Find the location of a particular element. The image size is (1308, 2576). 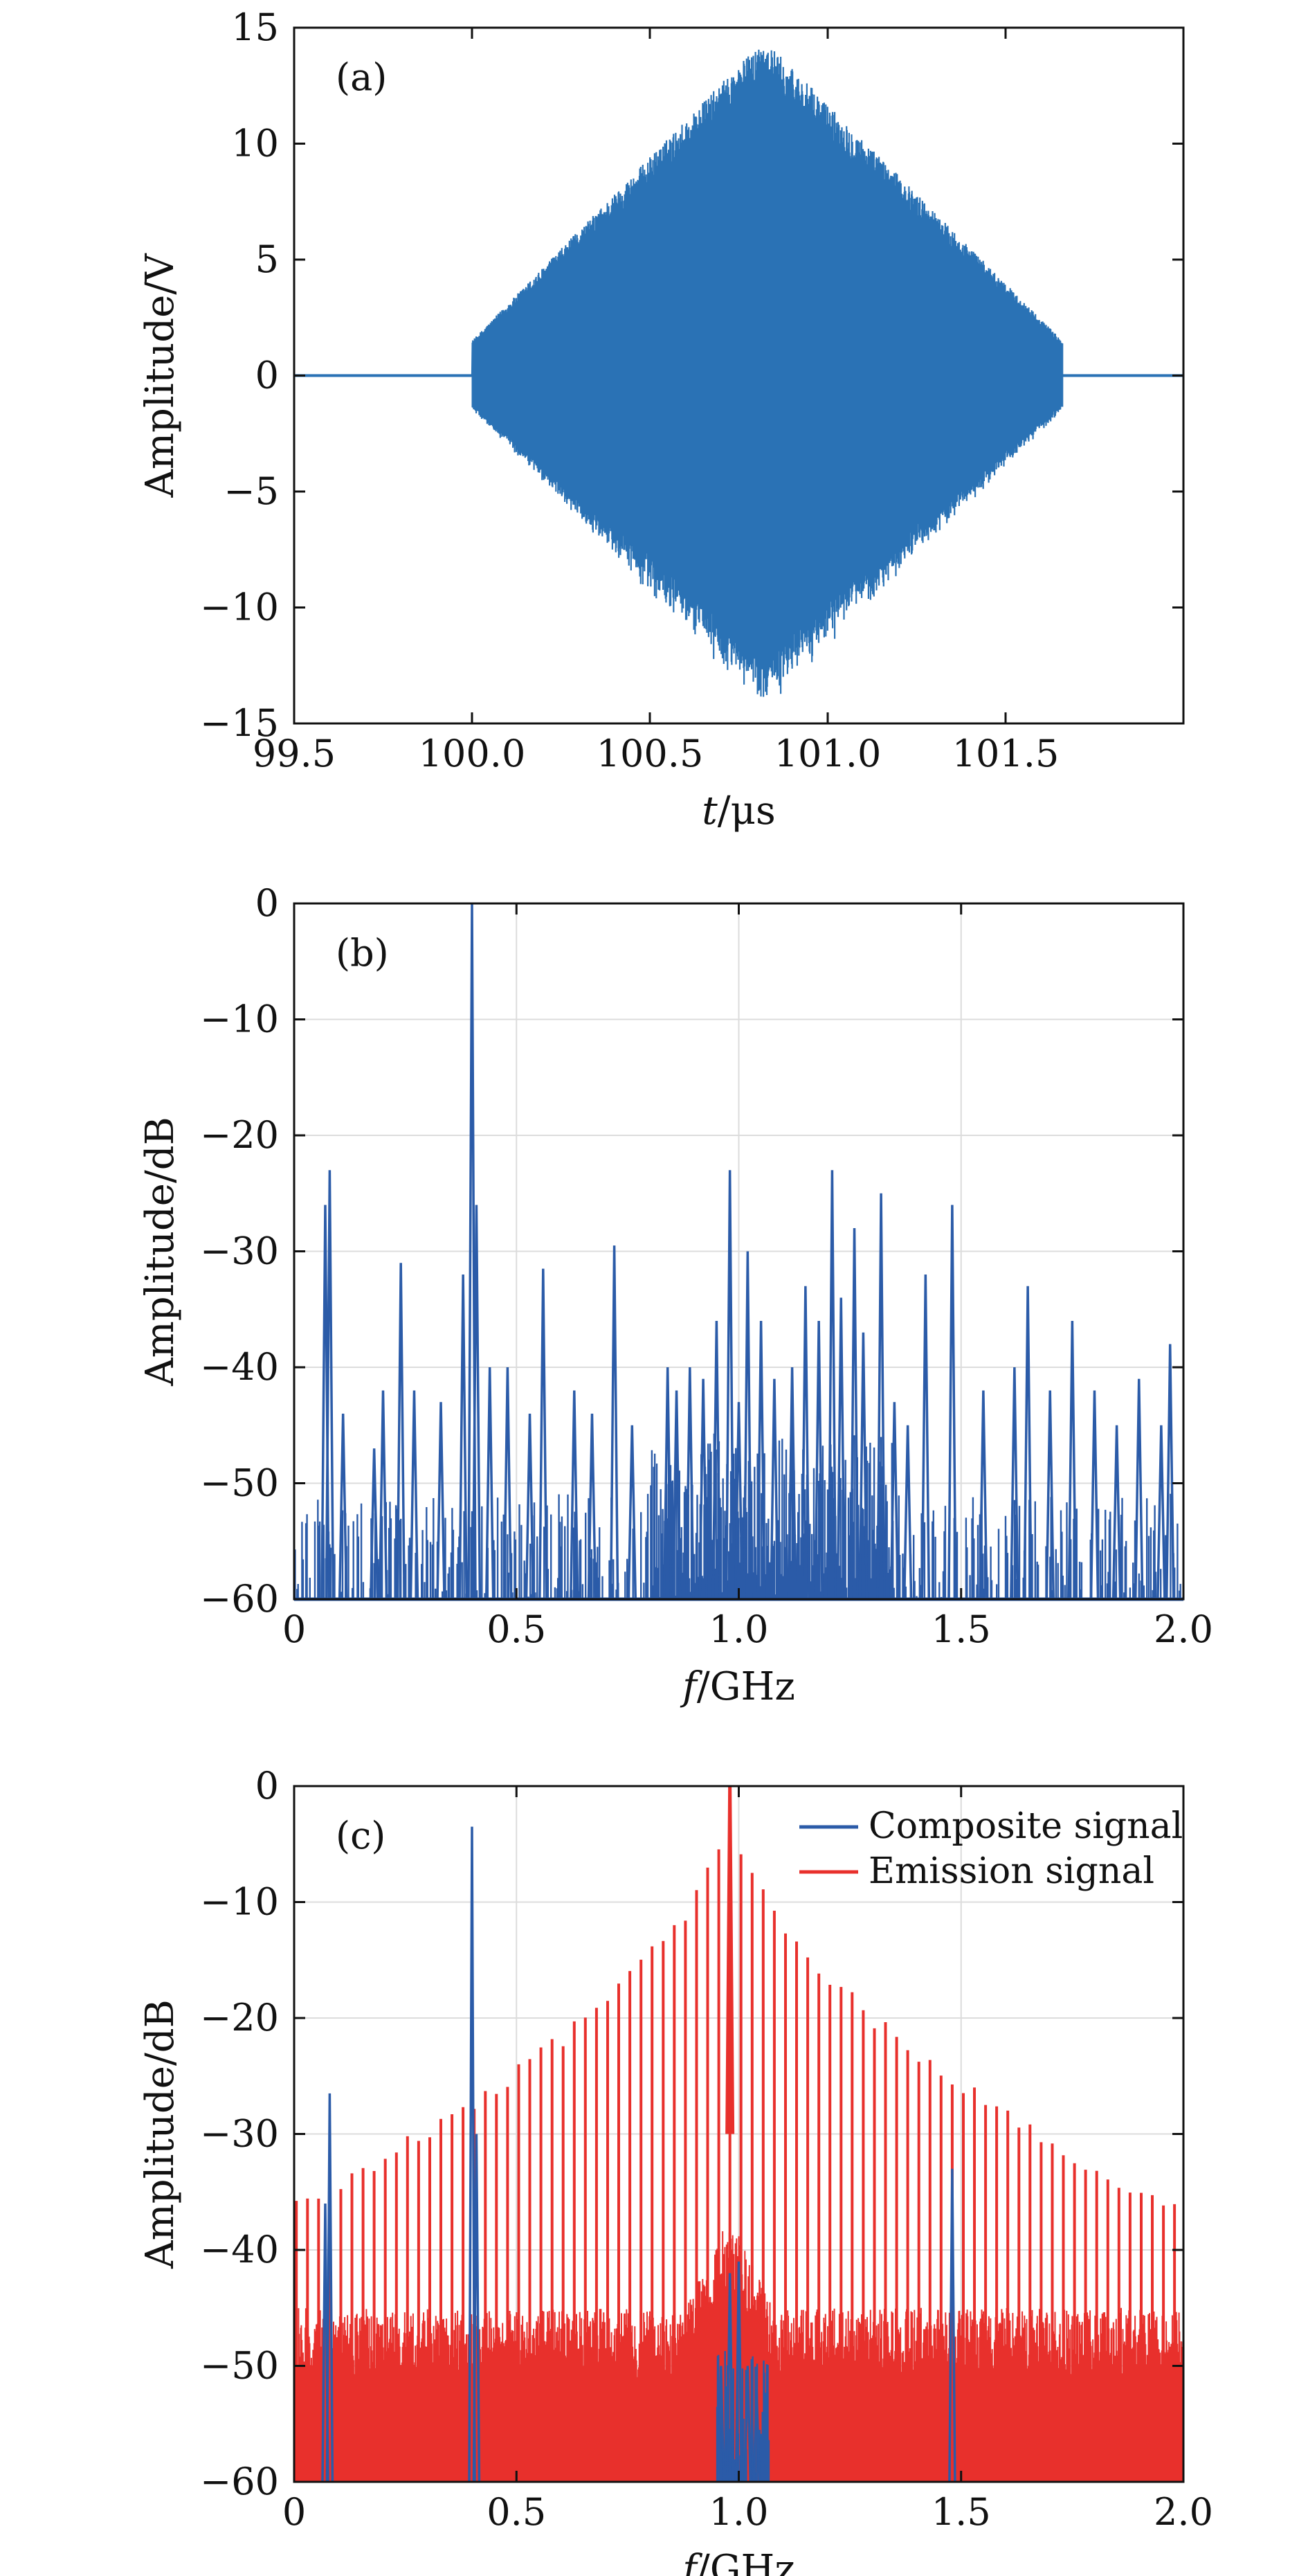

y-tick-label: 15 is located at coordinates (255, 28).